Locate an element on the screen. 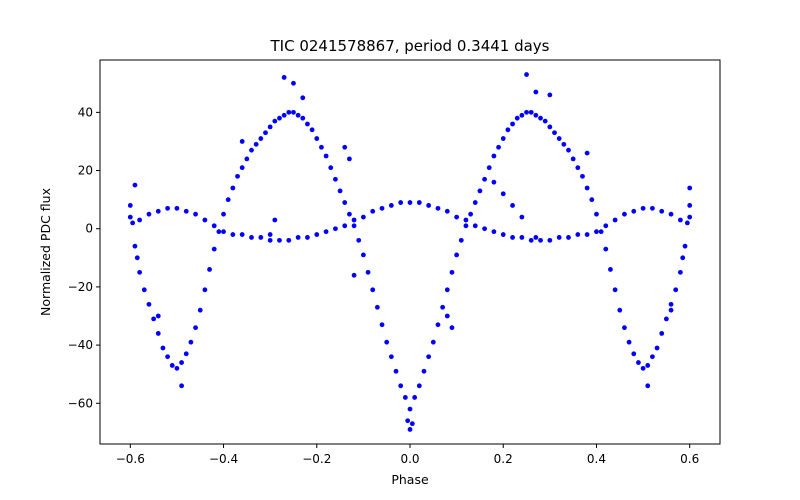  y-tick-label: 20 is located at coordinates (85, 171).